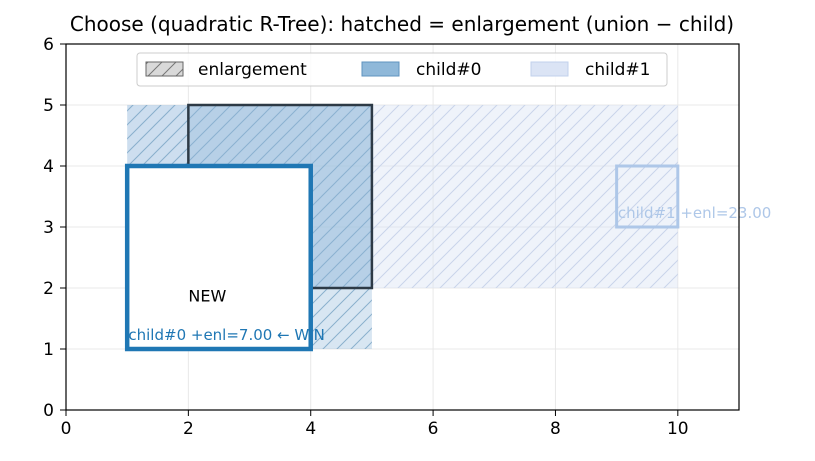 This screenshot has height=461, width=815. What do you see at coordinates (48, 167) in the screenshot?
I see `y-tick-label: 4` at bounding box center [48, 167].